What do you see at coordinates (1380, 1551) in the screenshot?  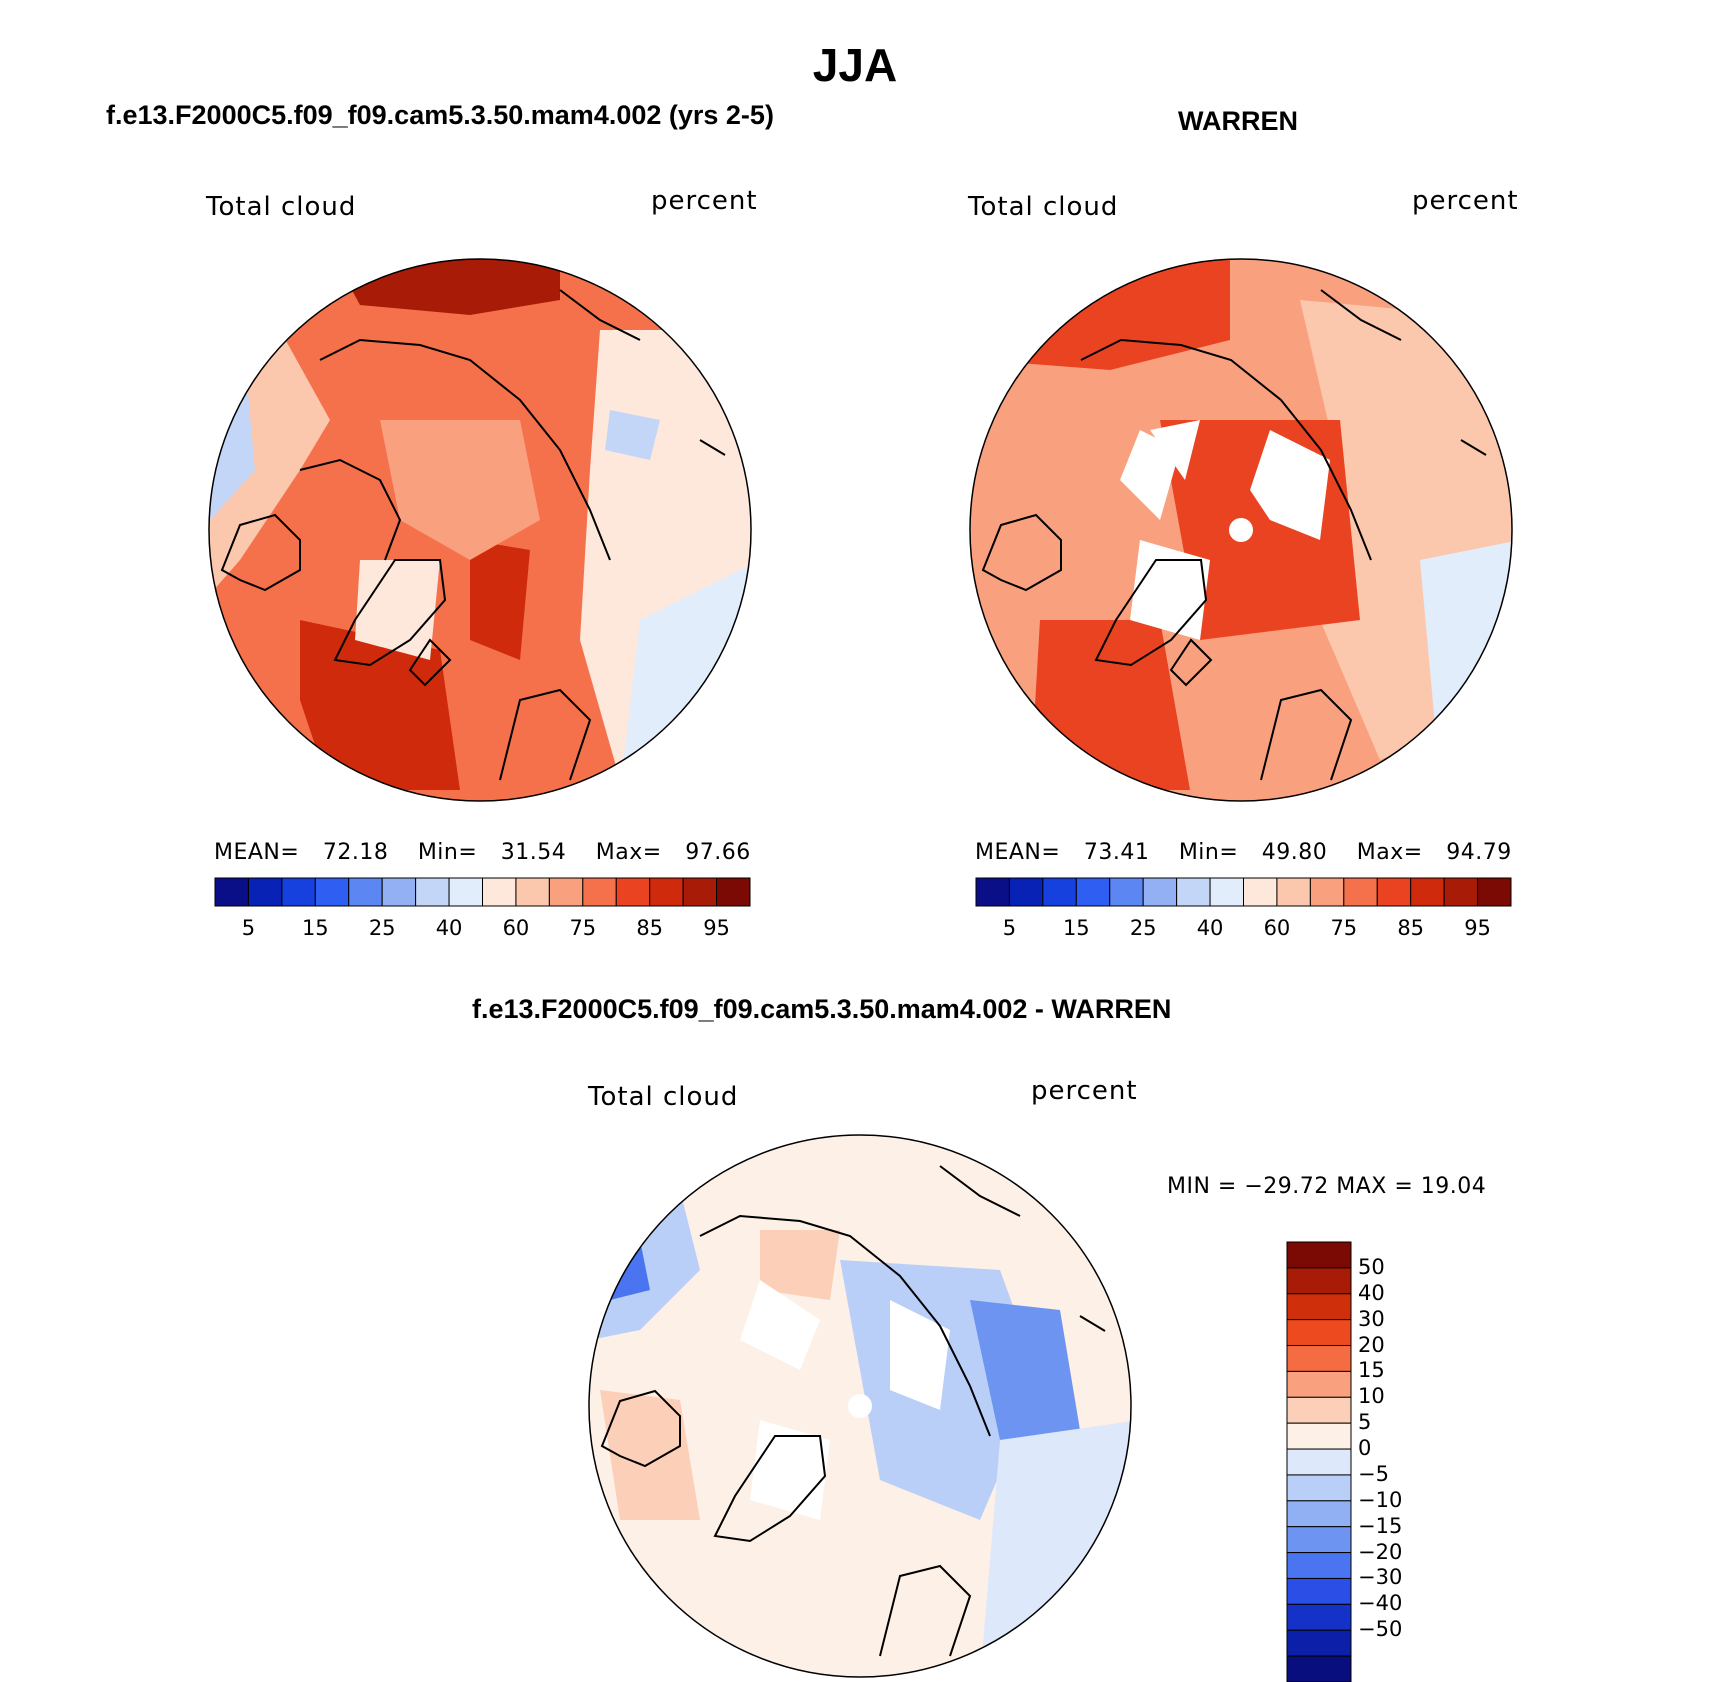 I see `colorbar-tick-label: −20` at bounding box center [1380, 1551].